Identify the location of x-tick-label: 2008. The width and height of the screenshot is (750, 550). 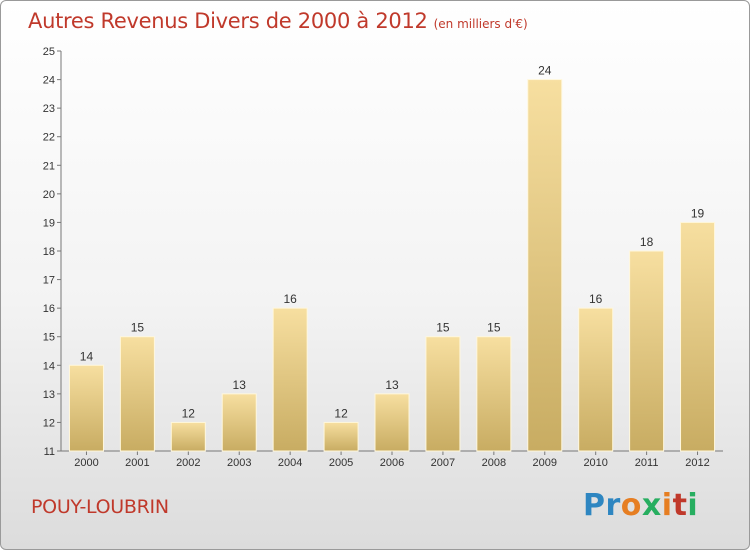
(494, 463).